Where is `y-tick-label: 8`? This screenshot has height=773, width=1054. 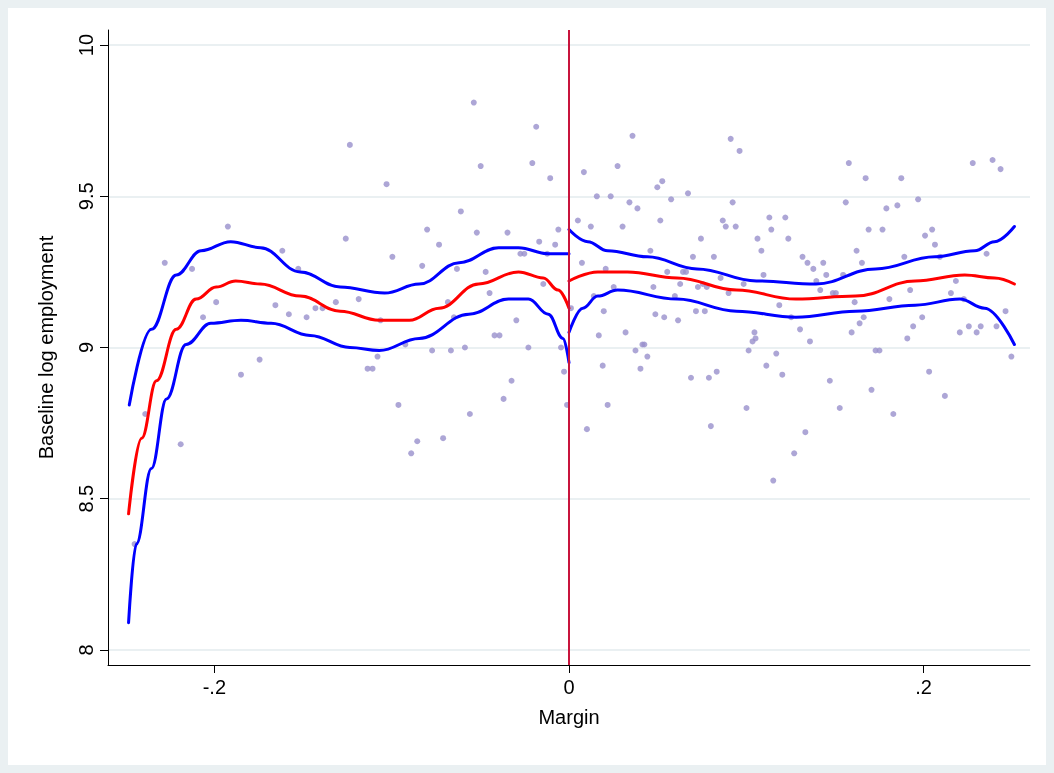 y-tick-label: 8 is located at coordinates (86, 650).